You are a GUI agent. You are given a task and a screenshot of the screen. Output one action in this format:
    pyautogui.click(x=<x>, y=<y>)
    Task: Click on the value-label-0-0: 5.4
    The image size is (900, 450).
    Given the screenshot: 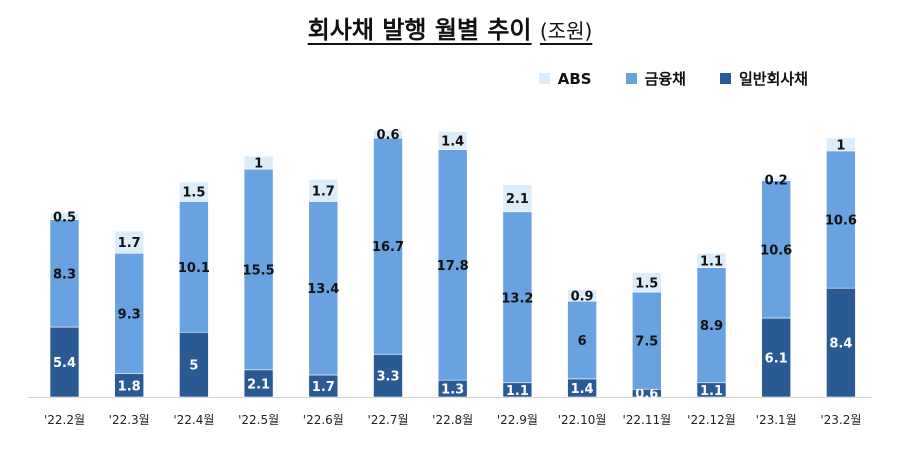 What is the action you would take?
    pyautogui.click(x=64, y=363)
    